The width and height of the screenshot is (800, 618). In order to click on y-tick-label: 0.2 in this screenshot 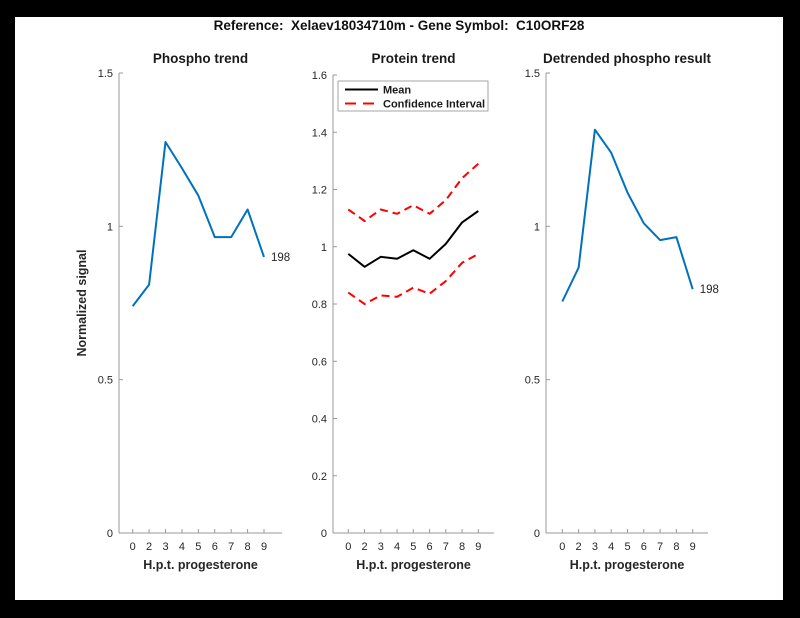, I will do `click(319, 477)`.